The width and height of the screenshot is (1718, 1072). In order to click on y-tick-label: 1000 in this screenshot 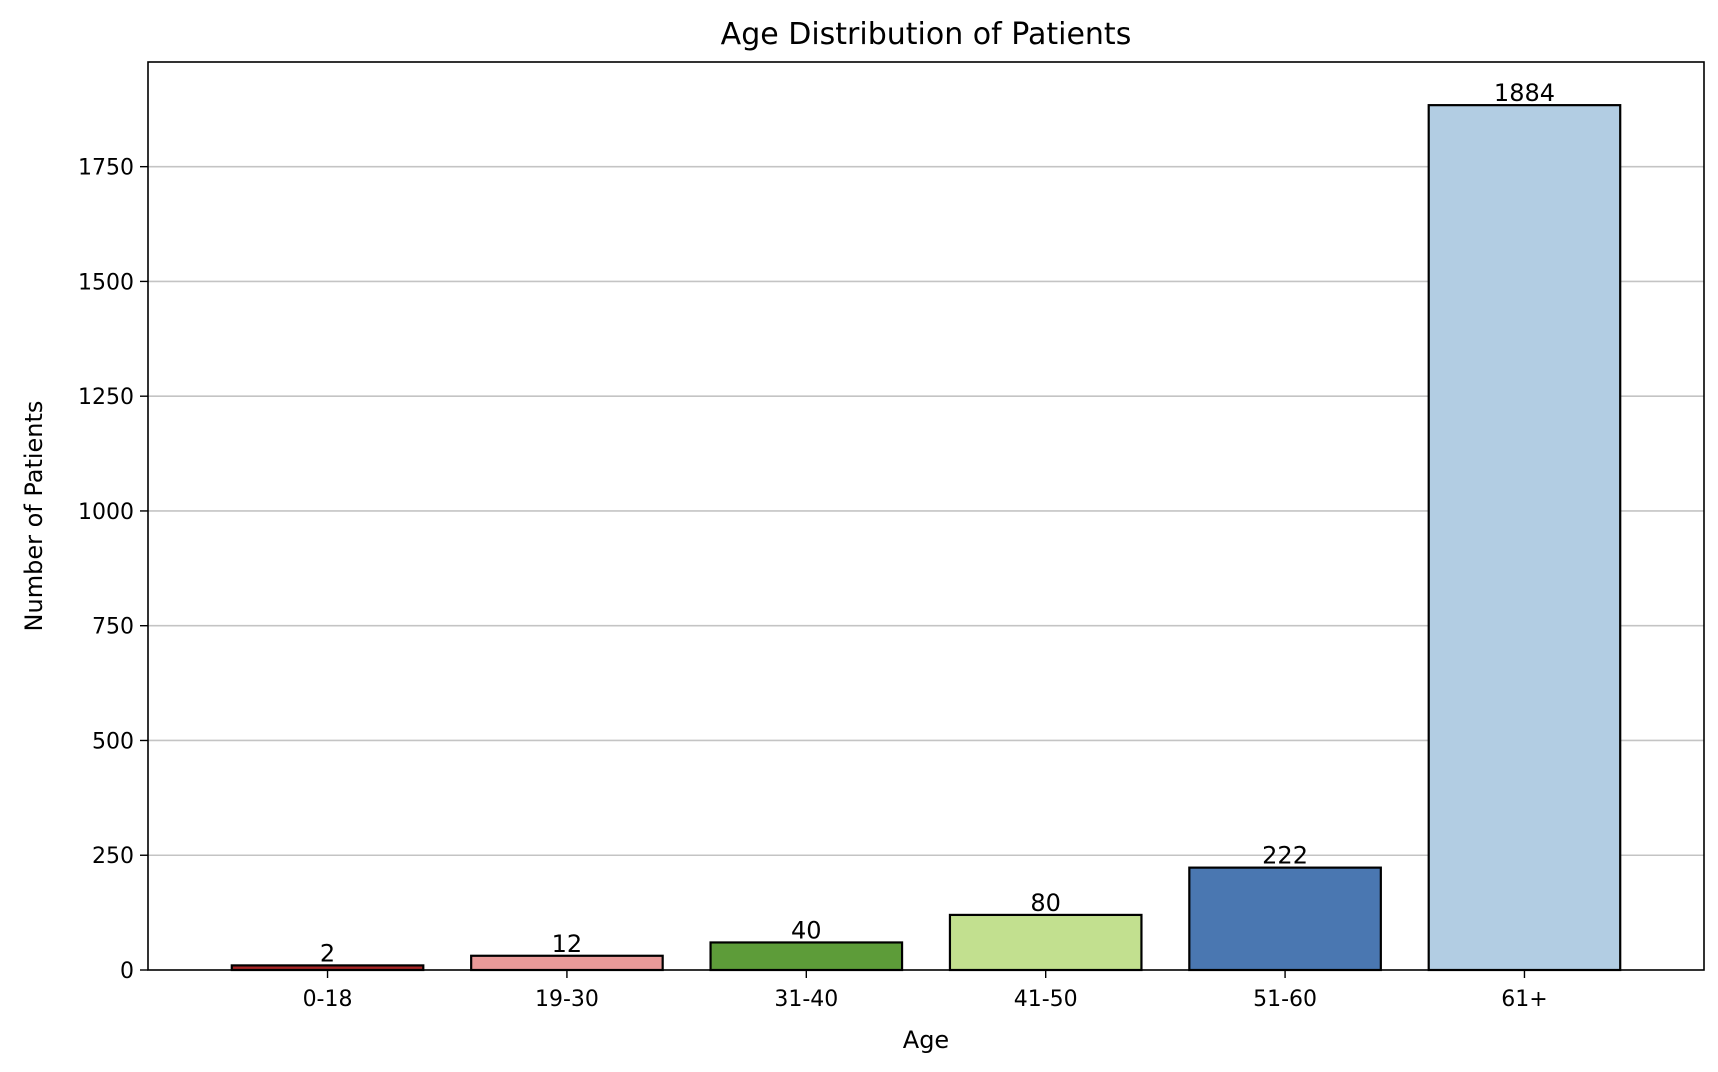, I will do `click(106, 512)`.